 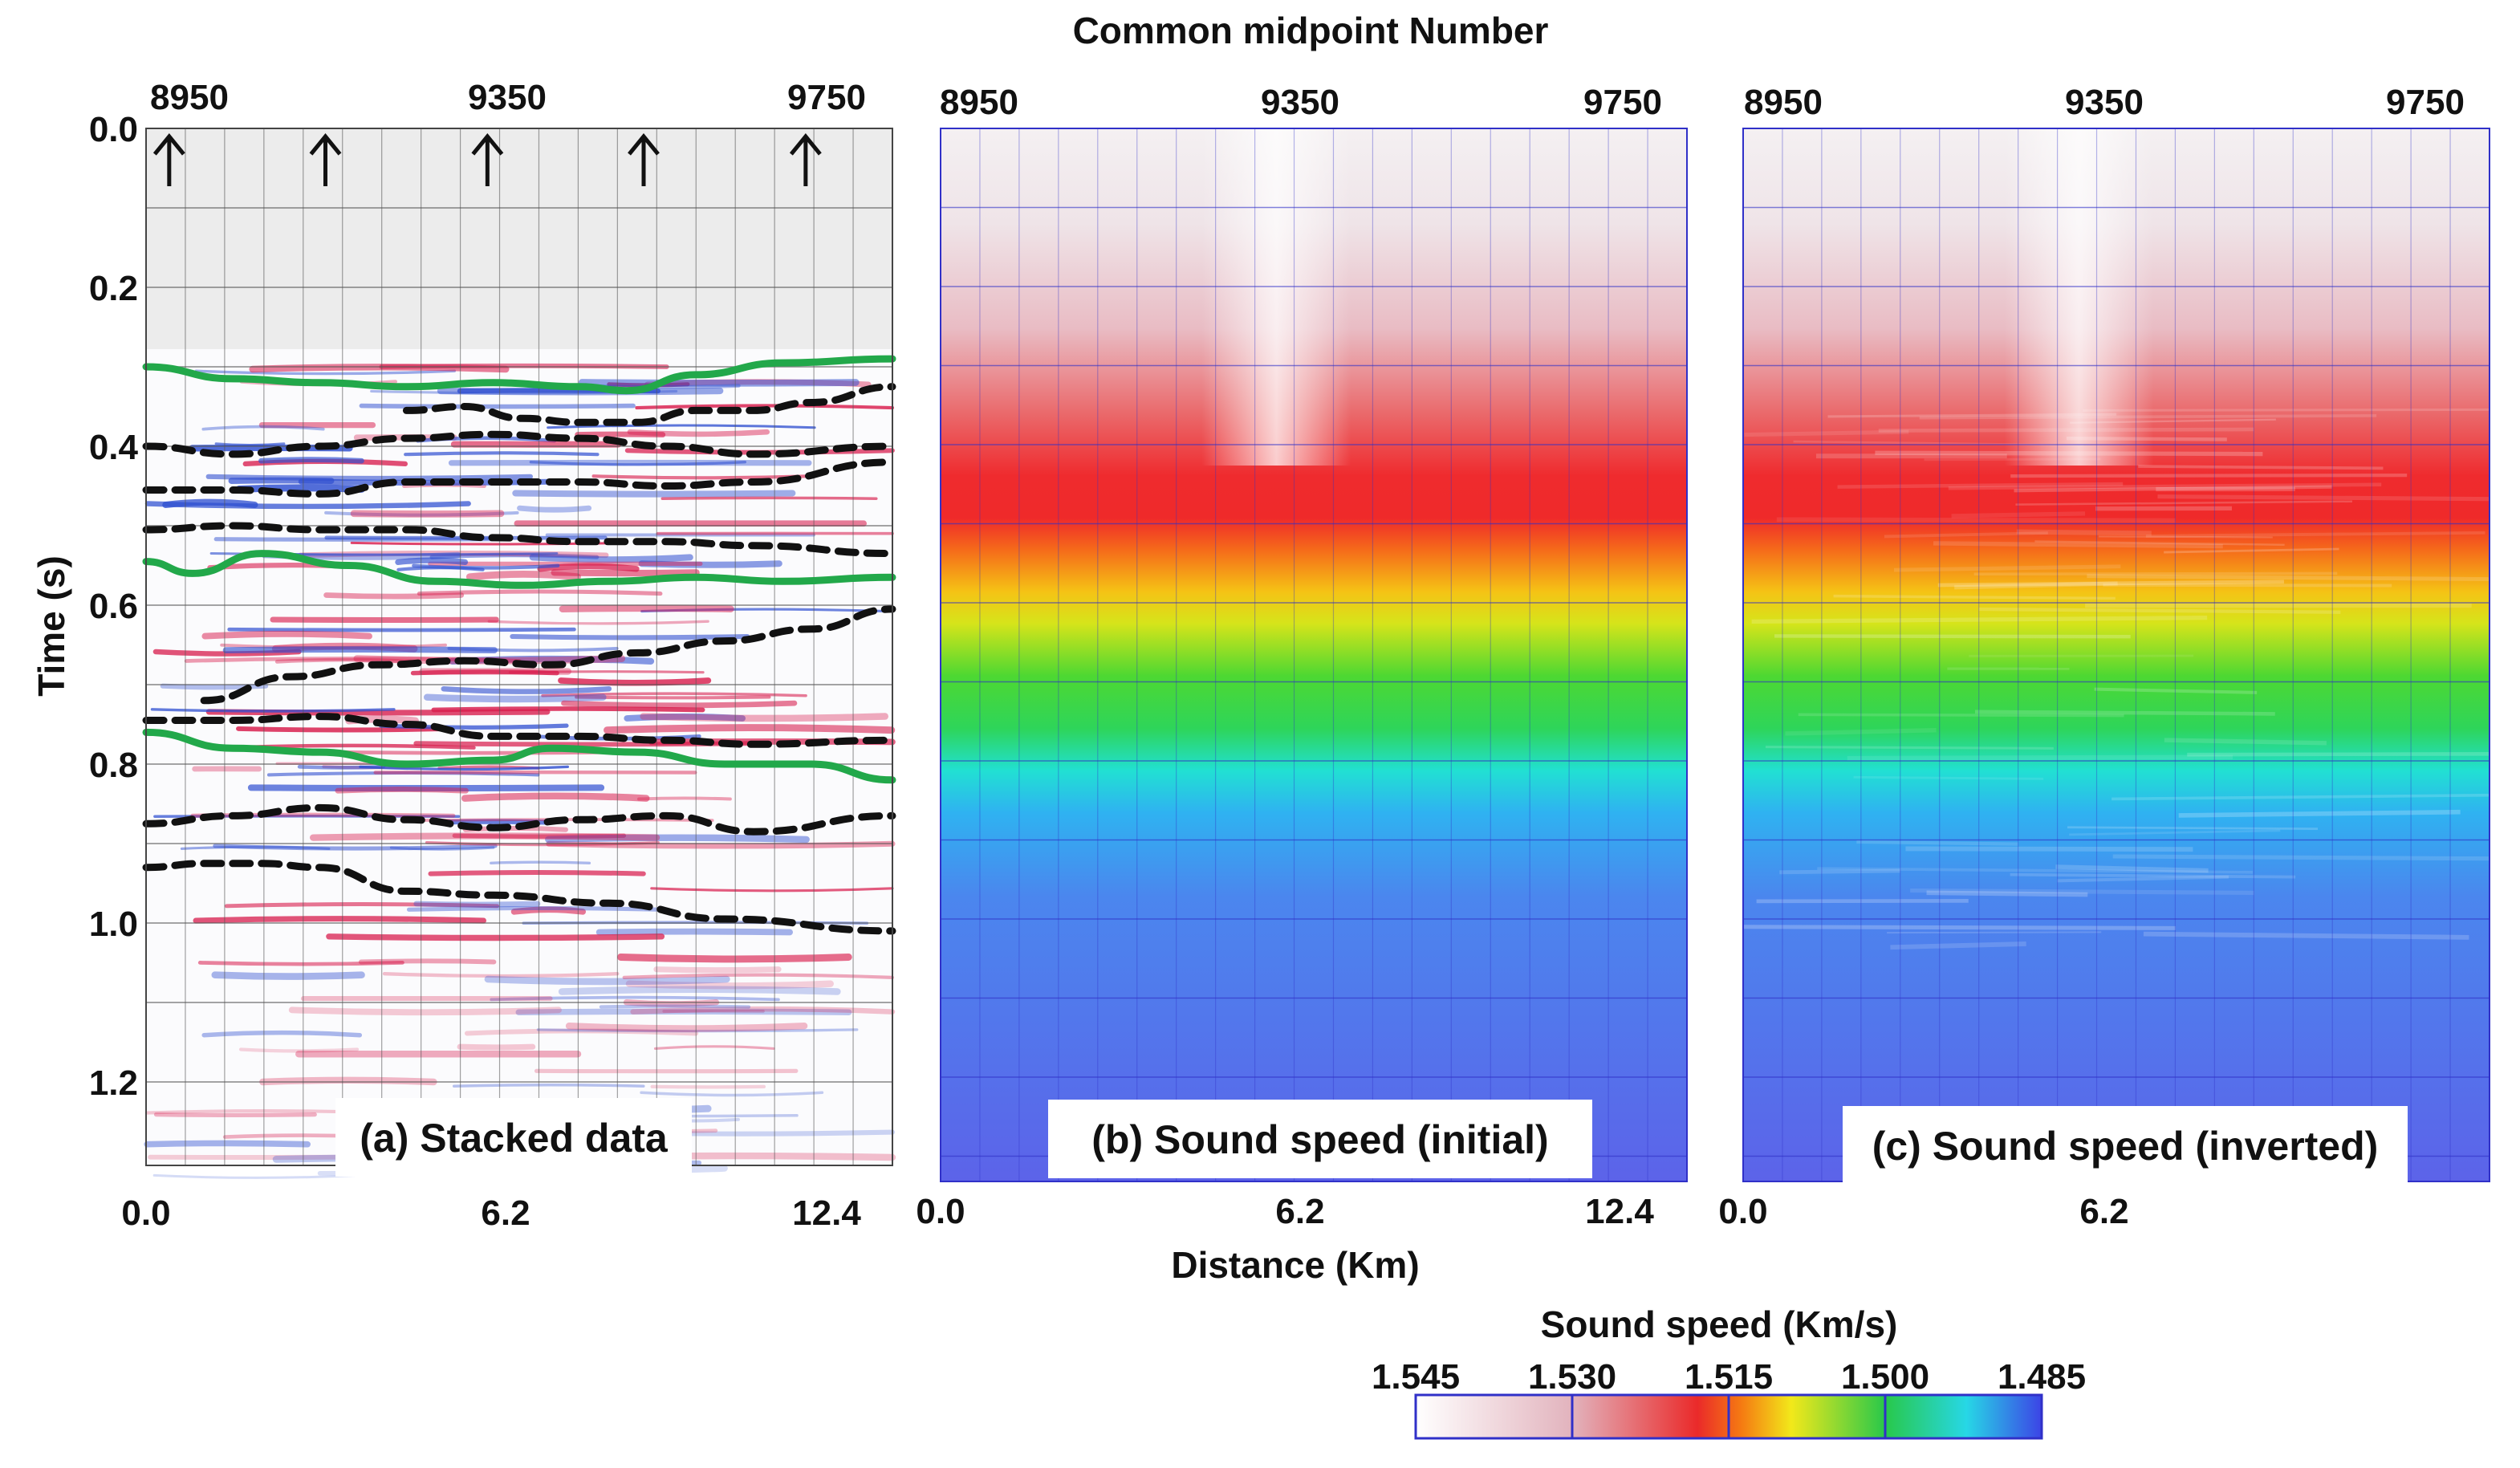 What do you see at coordinates (2116, 679) in the screenshot?
I see `panel-c-layering` at bounding box center [2116, 679].